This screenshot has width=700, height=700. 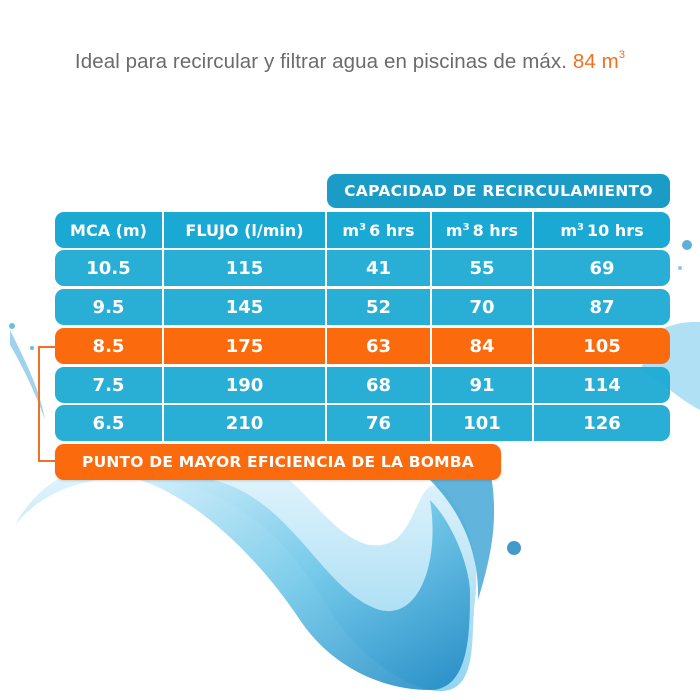 What do you see at coordinates (245, 230) in the screenshot?
I see `column-header-flujo: FLUJO (l/min)` at bounding box center [245, 230].